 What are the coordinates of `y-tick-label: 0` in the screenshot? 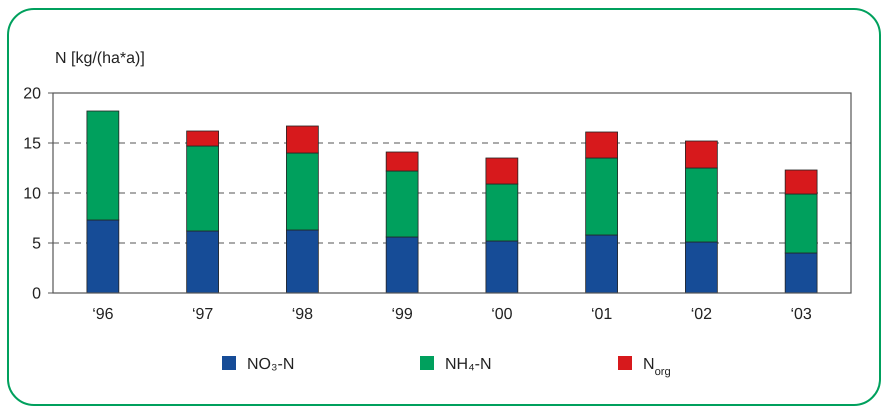 It's located at (37, 294).